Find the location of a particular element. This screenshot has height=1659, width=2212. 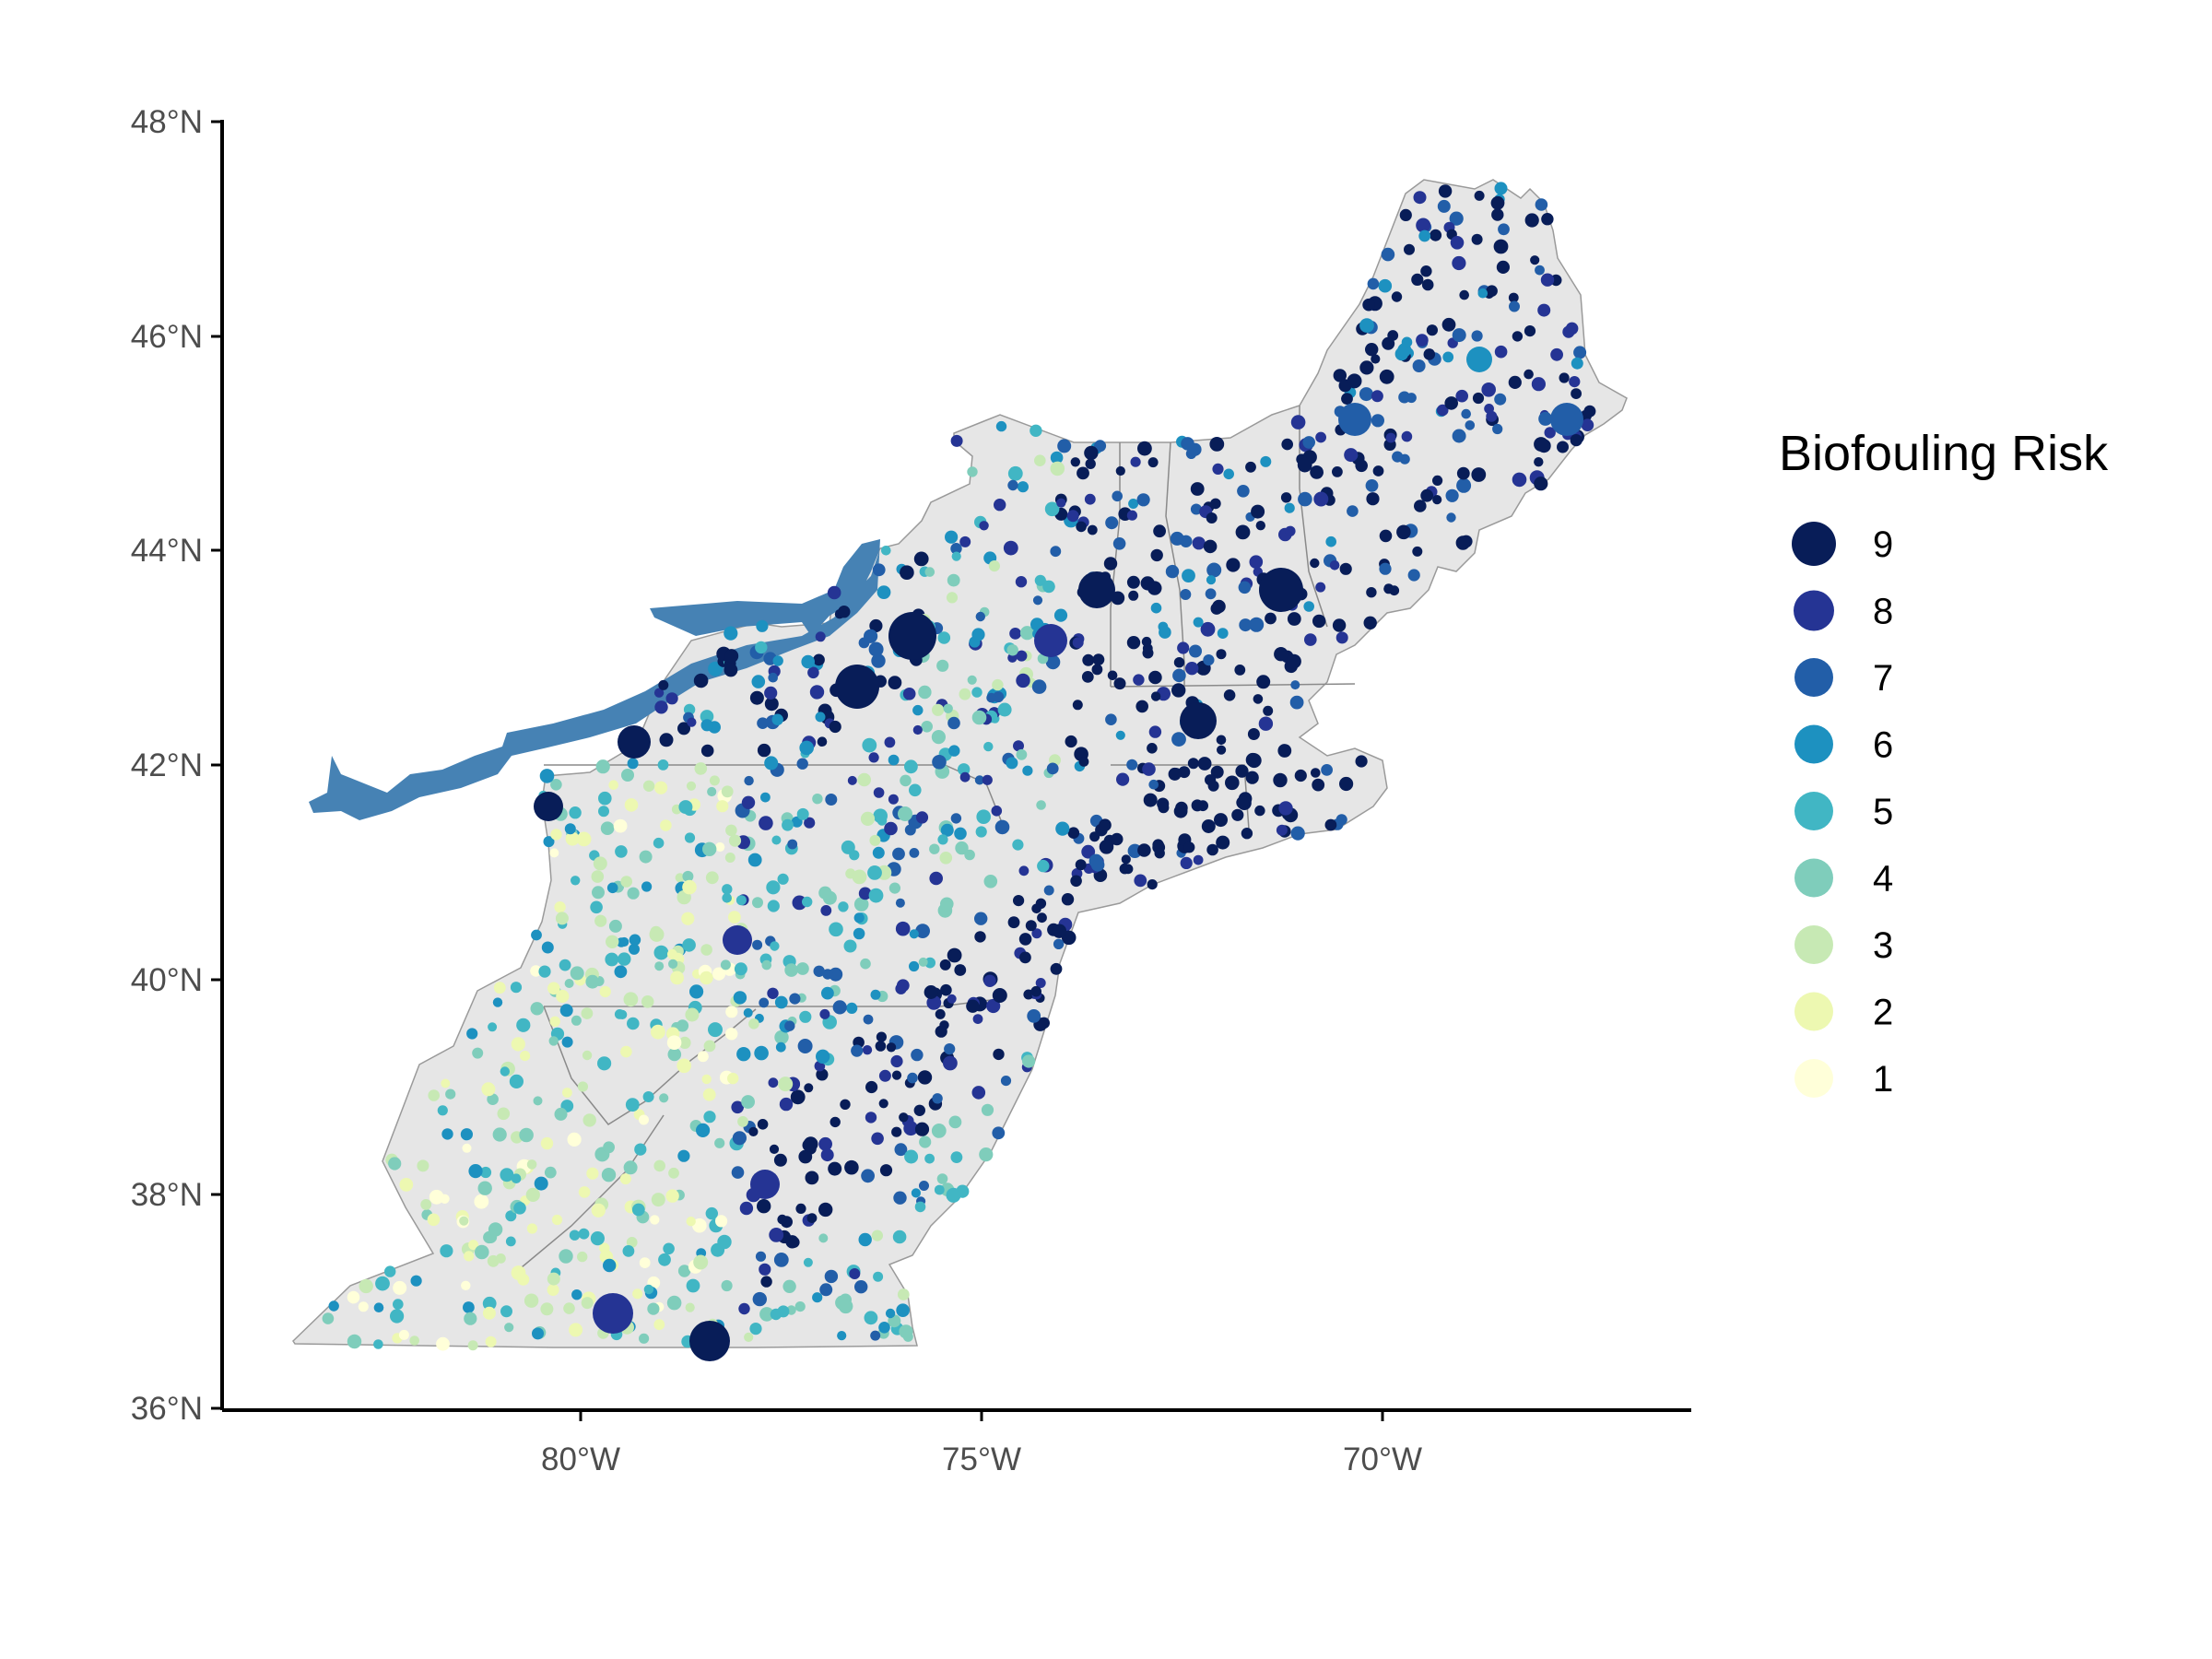

risk-point-large is located at coordinates (765, 1184).